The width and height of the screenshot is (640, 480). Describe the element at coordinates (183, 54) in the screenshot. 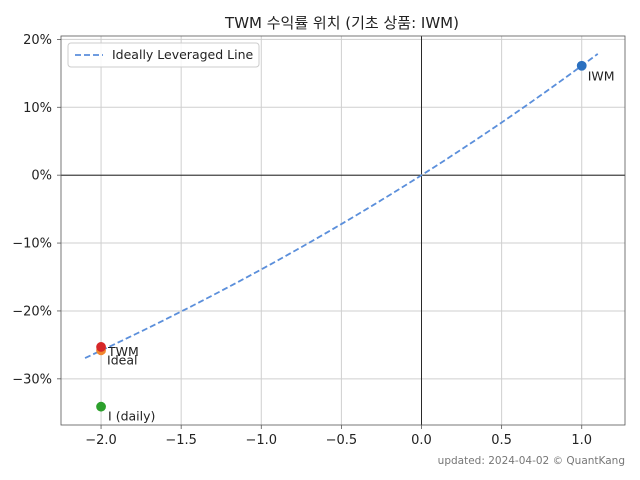

I see `legend-entry-ideal-line: Ideally Leveraged Line` at that location.